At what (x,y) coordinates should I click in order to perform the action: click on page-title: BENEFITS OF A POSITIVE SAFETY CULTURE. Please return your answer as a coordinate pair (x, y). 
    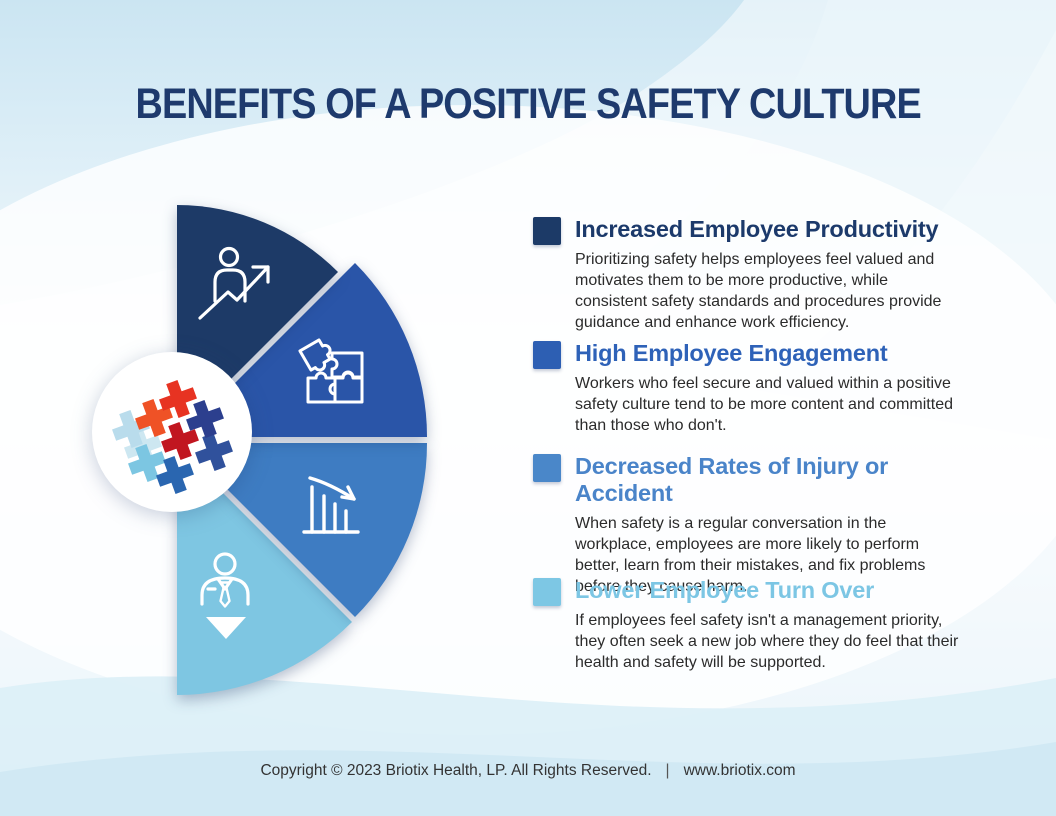
    Looking at the image, I should click on (528, 104).